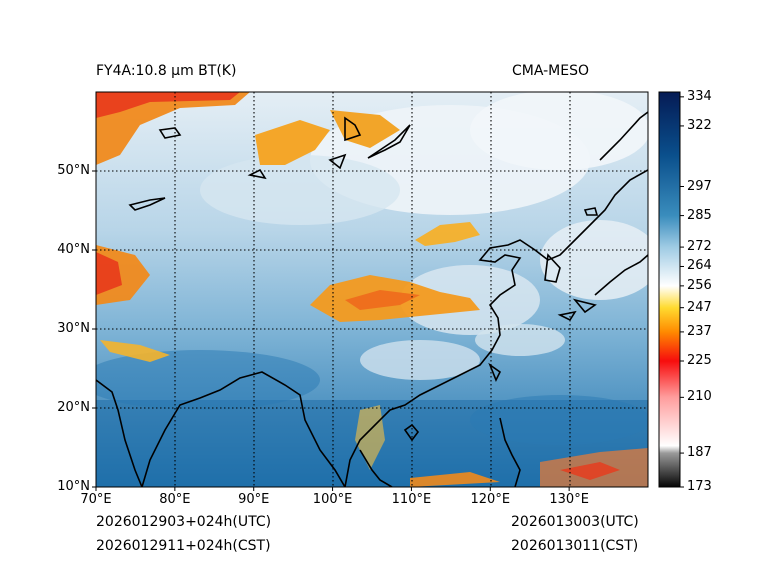 The image size is (764, 573). Describe the element at coordinates (184, 522) in the screenshot. I see `init-time-utc: 2026012903+024h(UTC)` at that location.